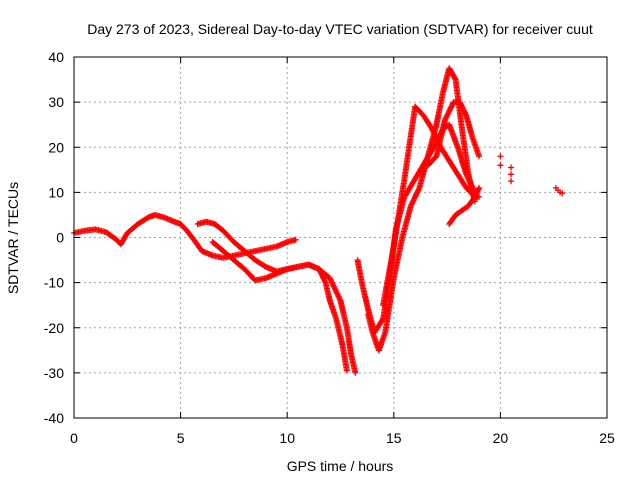  I want to click on y-tick-label: -30, so click(54, 373).